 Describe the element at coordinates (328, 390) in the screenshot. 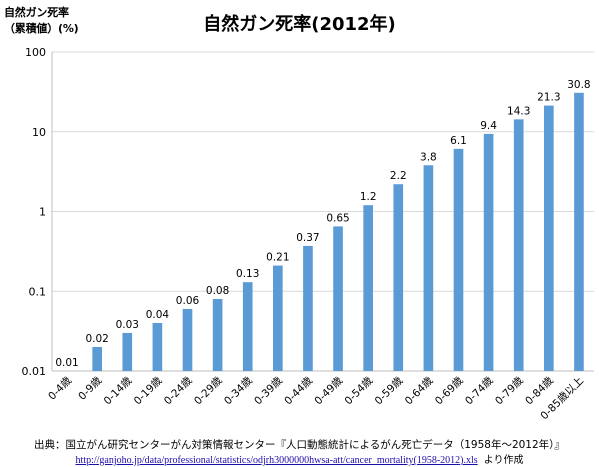

I see `x-tick-label: 0-49歳` at that location.